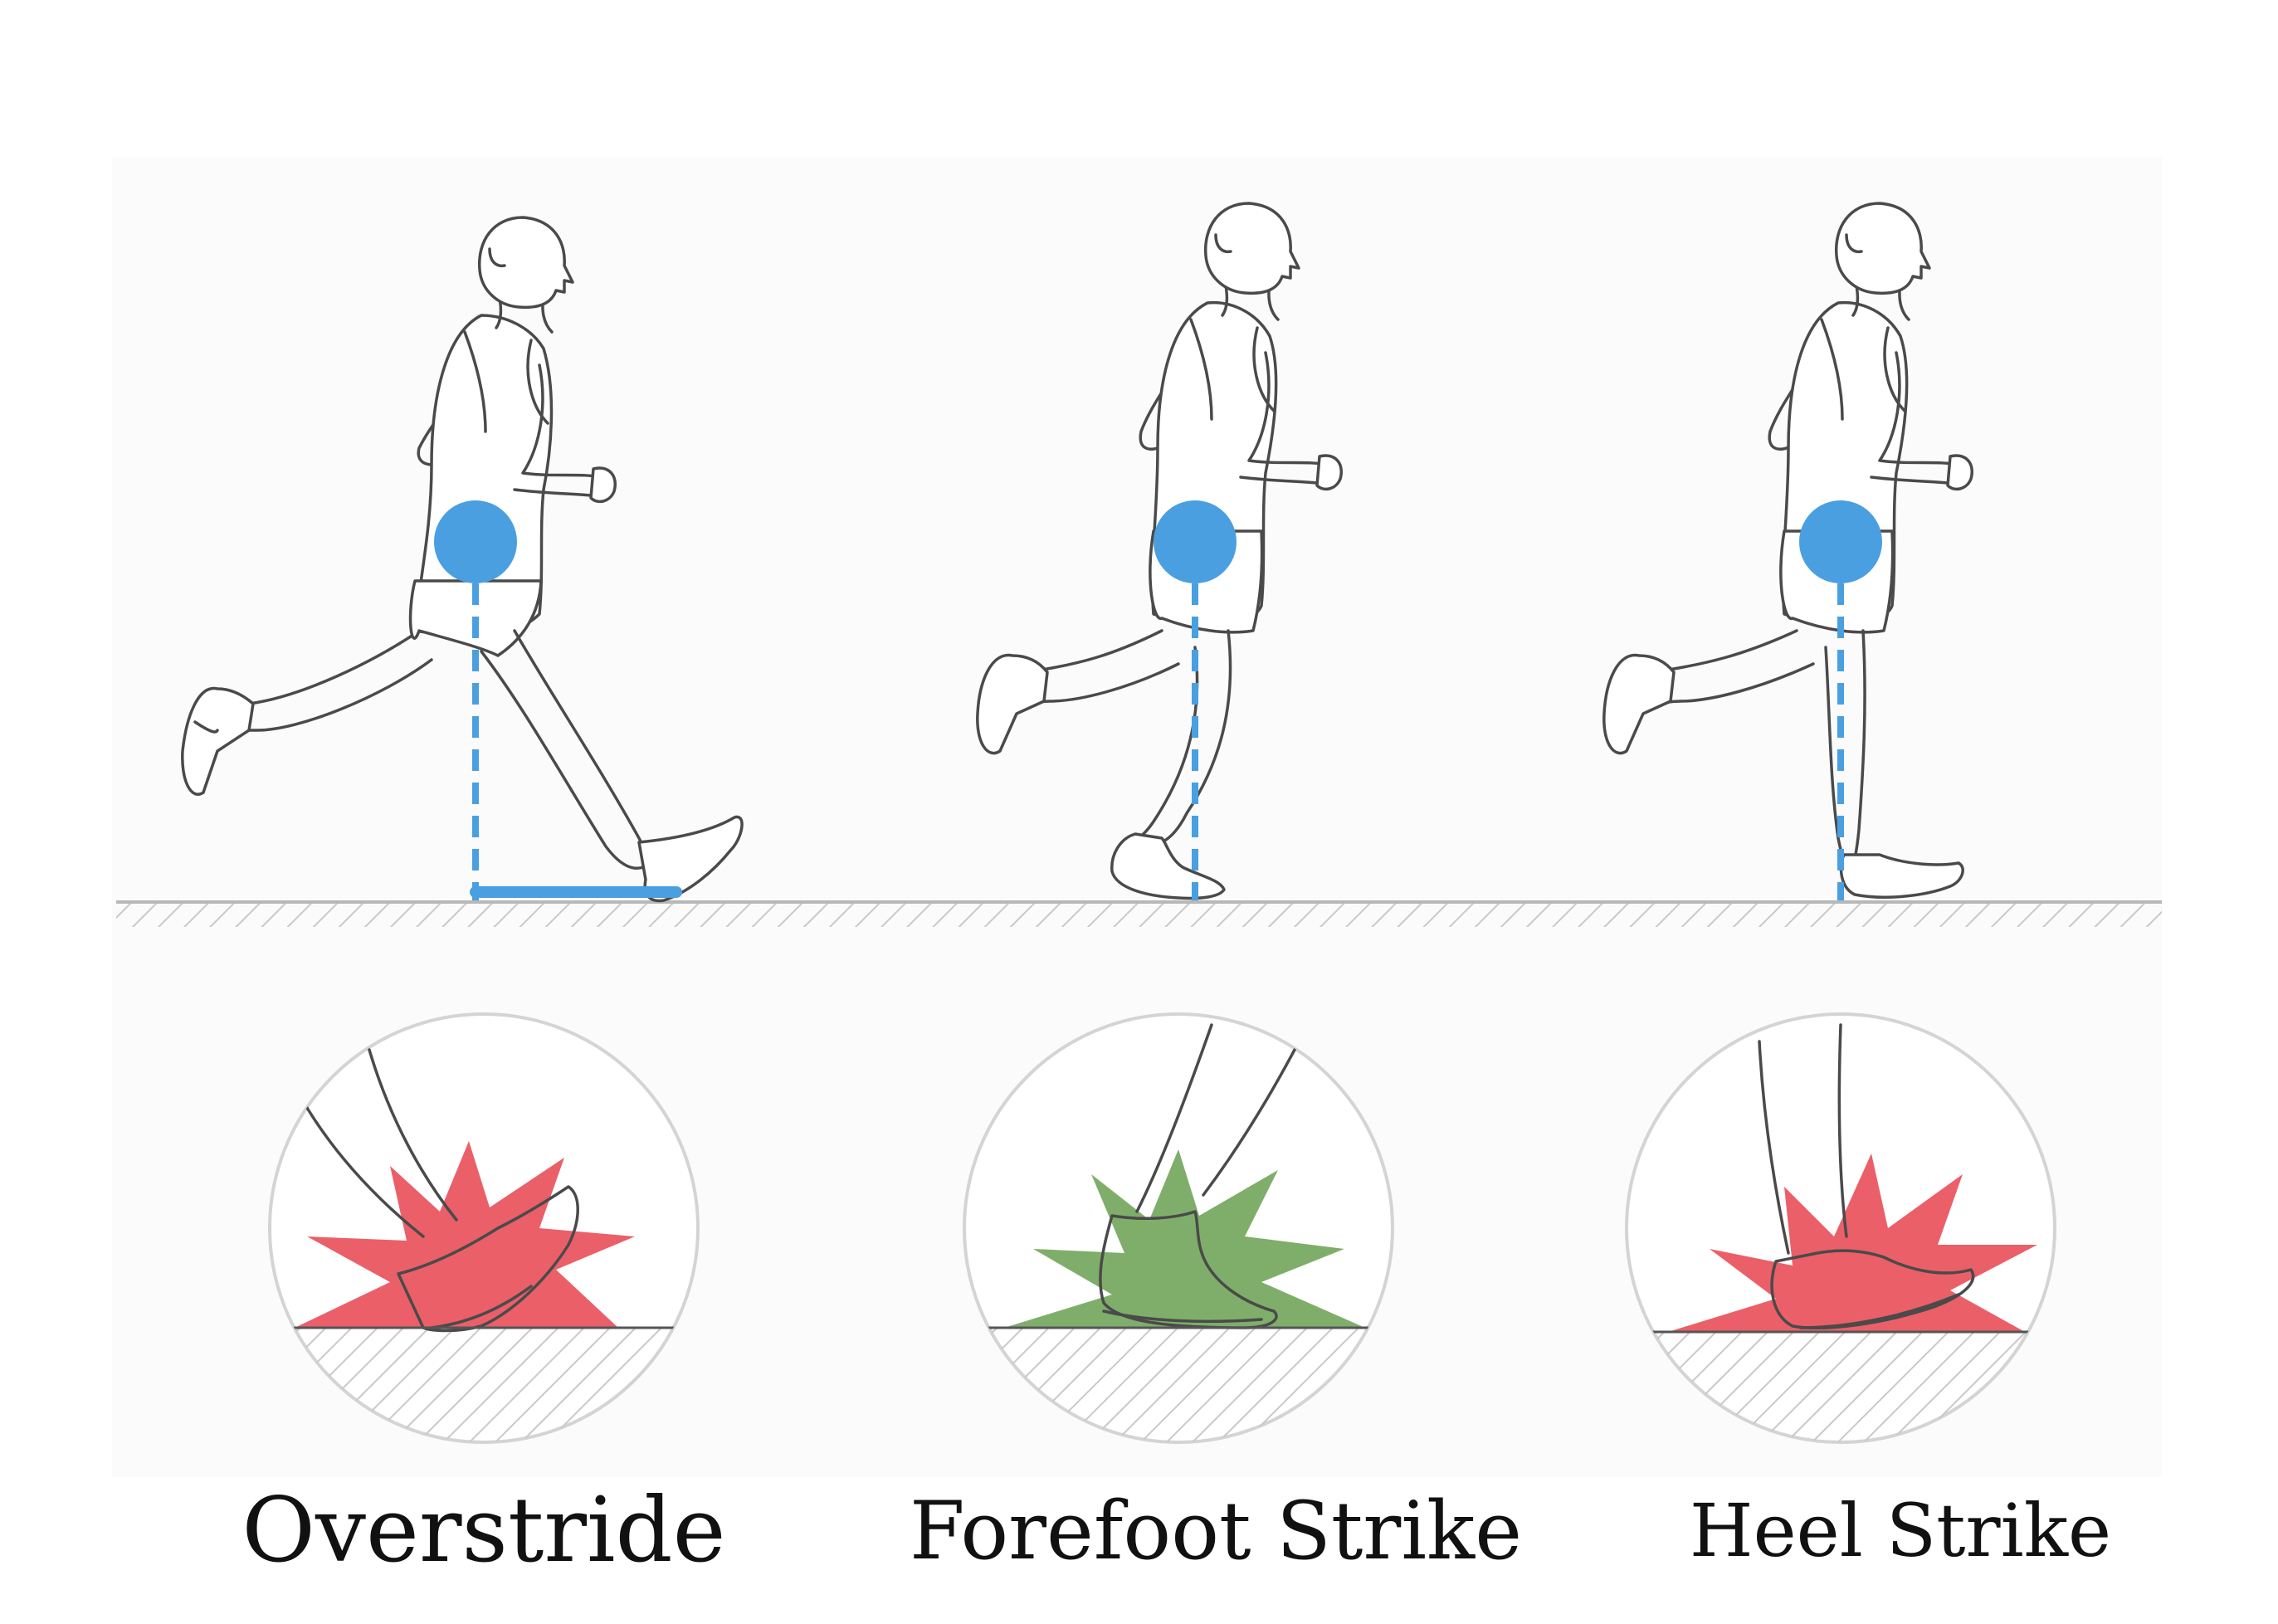 The width and height of the screenshot is (2278, 1624). I want to click on heel-markers, so click(1840, 700).